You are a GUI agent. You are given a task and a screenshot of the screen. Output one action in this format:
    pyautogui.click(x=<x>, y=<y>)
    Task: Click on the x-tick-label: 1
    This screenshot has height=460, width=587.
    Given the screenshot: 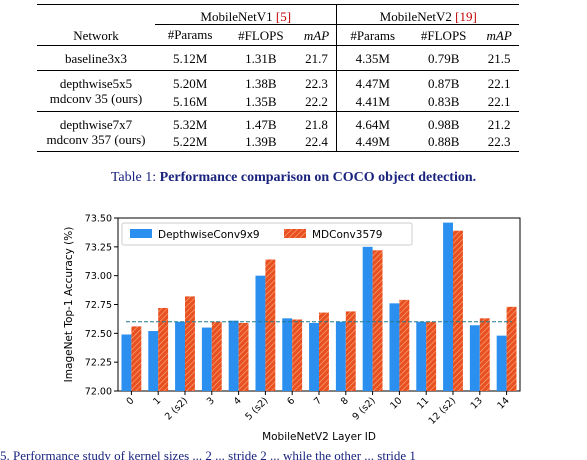 What is the action you would take?
    pyautogui.click(x=157, y=401)
    